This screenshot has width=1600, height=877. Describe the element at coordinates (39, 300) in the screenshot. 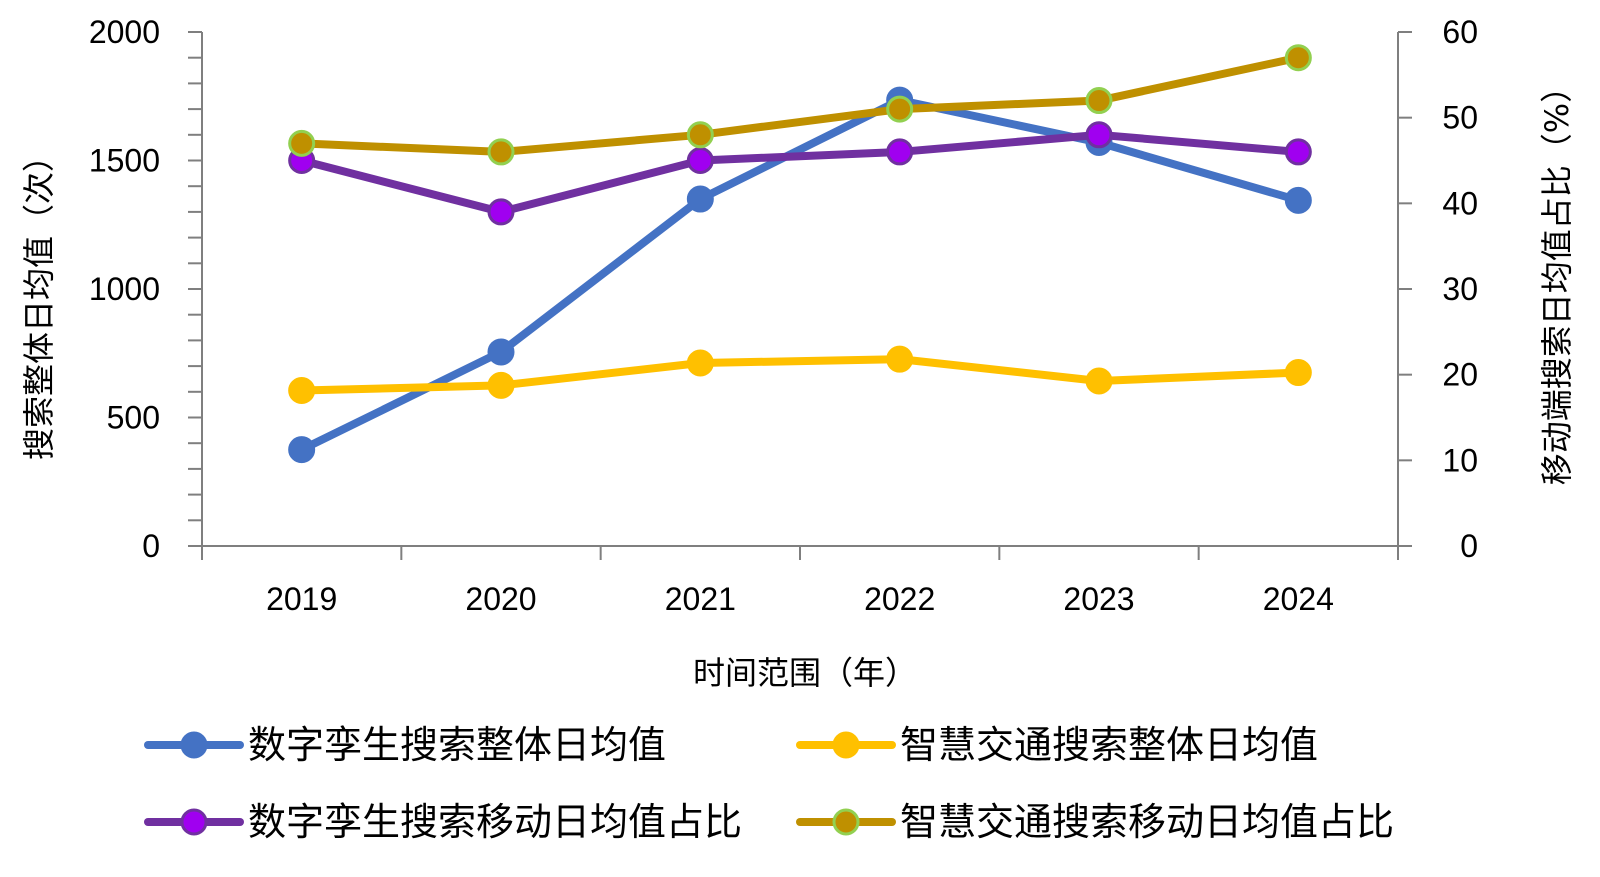

I see `y-axis-left-title: 搜索整体日均值（次）` at that location.